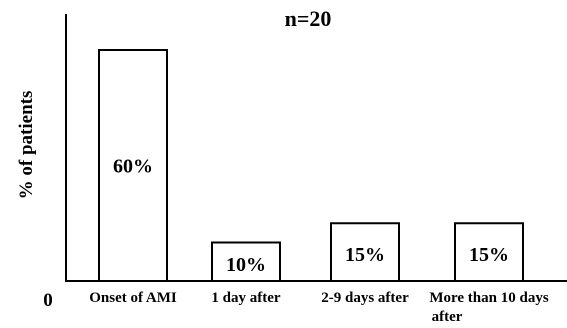 This screenshot has width=567, height=328. What do you see at coordinates (488, 298) in the screenshot?
I see `x-tick-label-4: More than 10 days` at bounding box center [488, 298].